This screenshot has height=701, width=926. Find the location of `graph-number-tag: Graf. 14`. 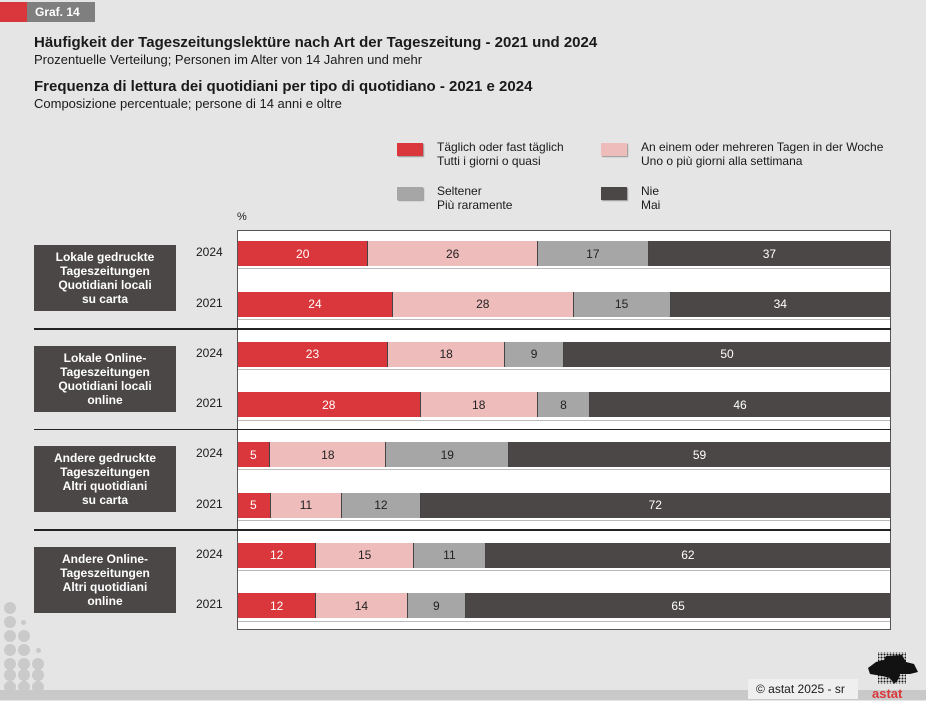

graph-number-tag: Graf. 14 is located at coordinates (61, 12).